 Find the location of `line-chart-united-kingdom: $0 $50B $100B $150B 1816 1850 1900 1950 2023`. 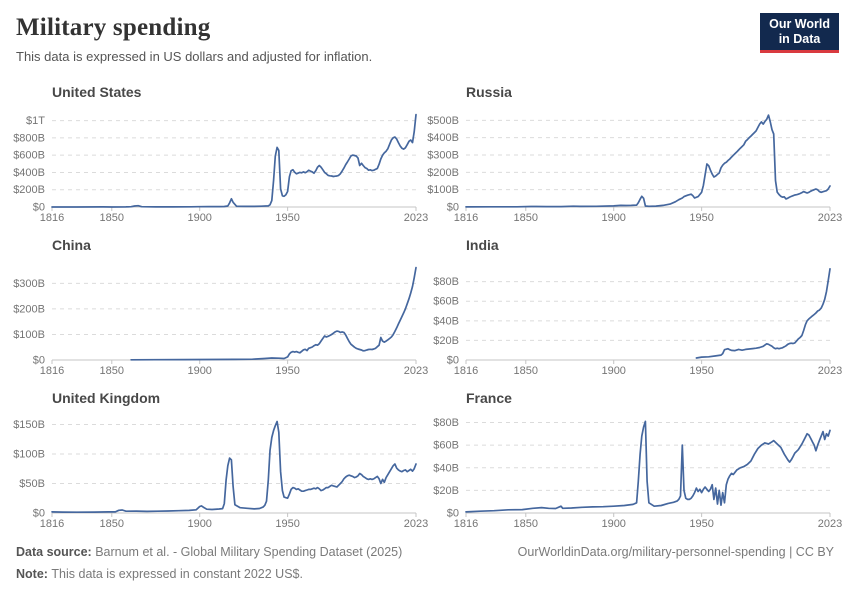

line-chart-united-kingdom: $0 $50B $100B $150B 1816 1850 1900 1950 2023 is located at coordinates (220, 474).